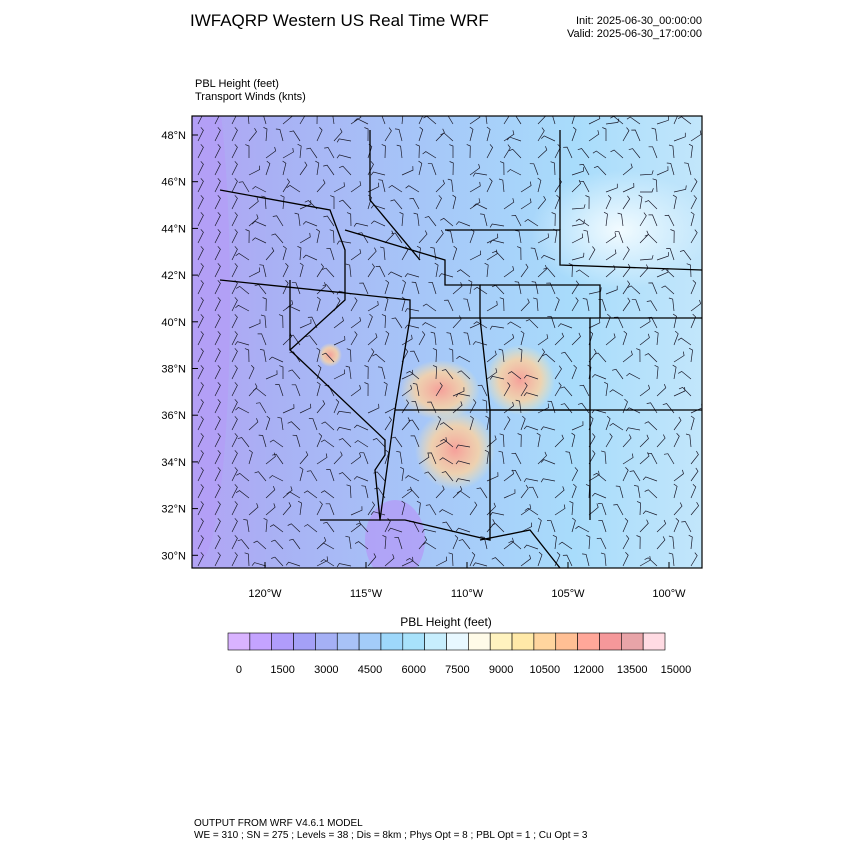 The width and height of the screenshot is (850, 855). Describe the element at coordinates (173, 556) in the screenshot. I see `lat-label: 30°N` at that location.